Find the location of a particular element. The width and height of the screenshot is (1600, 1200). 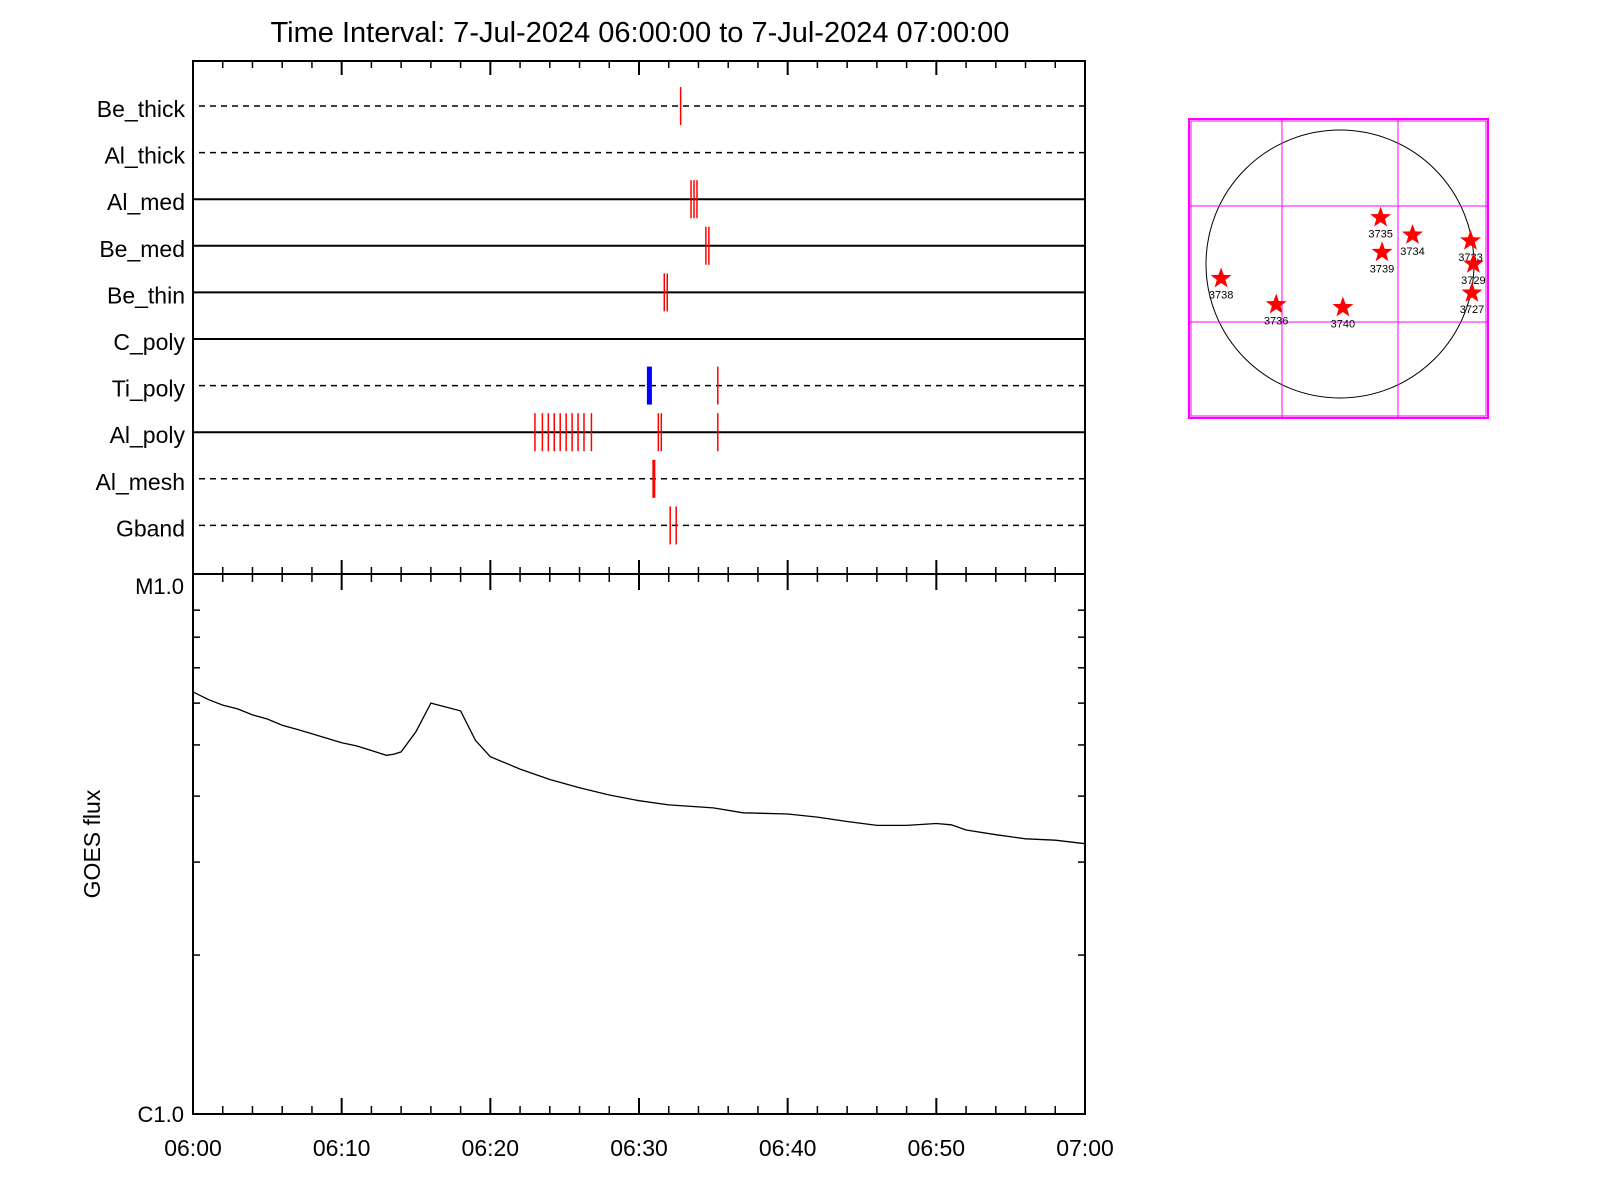

ar-star-label: 3738 is located at coordinates (1221, 296).